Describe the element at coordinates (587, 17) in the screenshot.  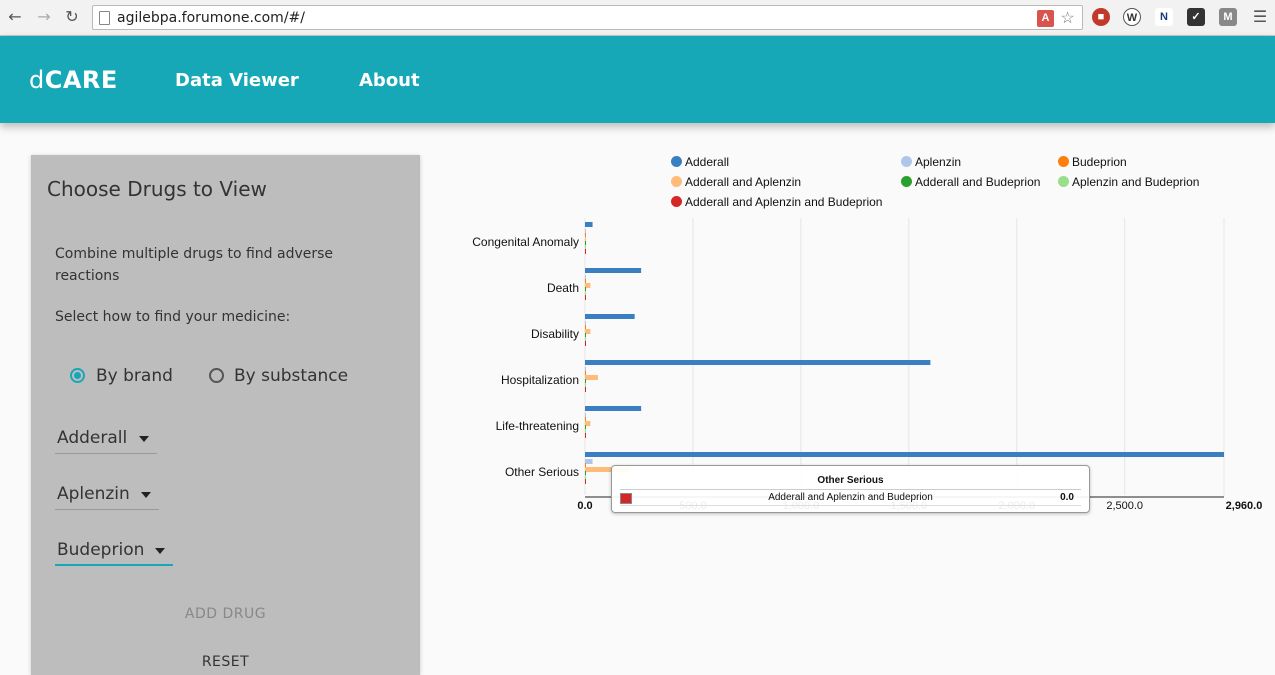
I see `address-bar: agilebpa.forumone.com/#/ A ☆` at that location.